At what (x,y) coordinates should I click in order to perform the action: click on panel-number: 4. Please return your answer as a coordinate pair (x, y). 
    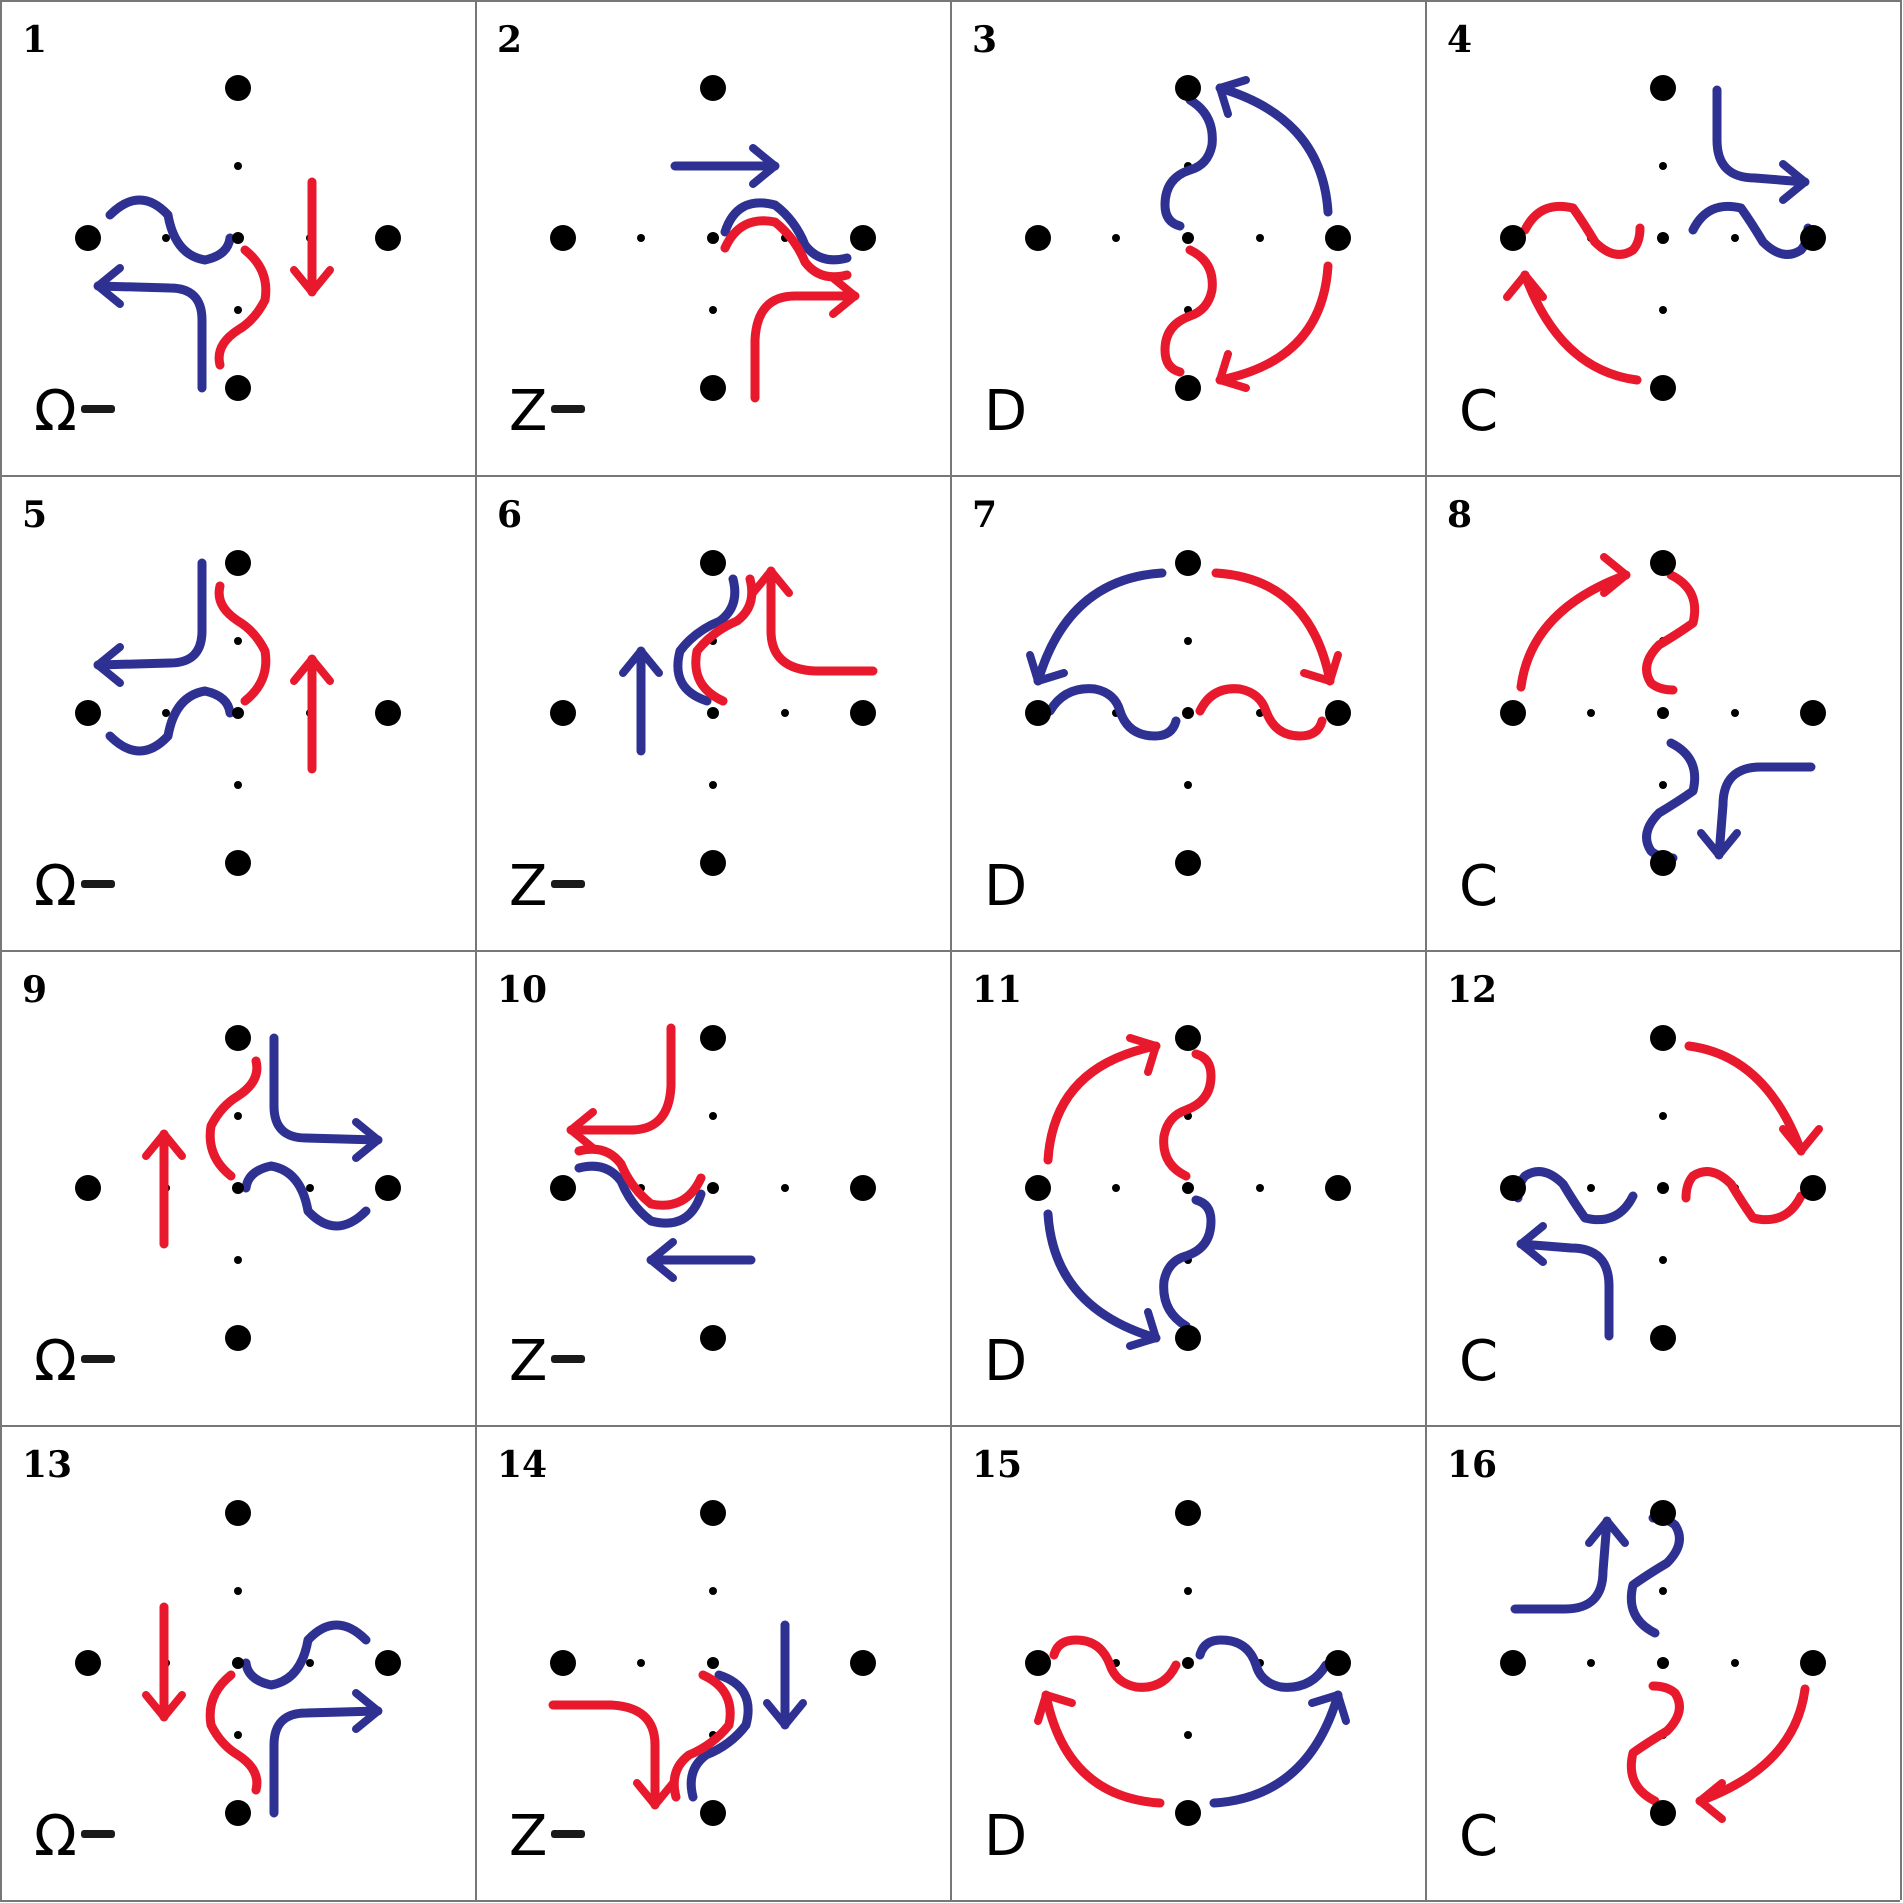
    Looking at the image, I should click on (1460, 40).